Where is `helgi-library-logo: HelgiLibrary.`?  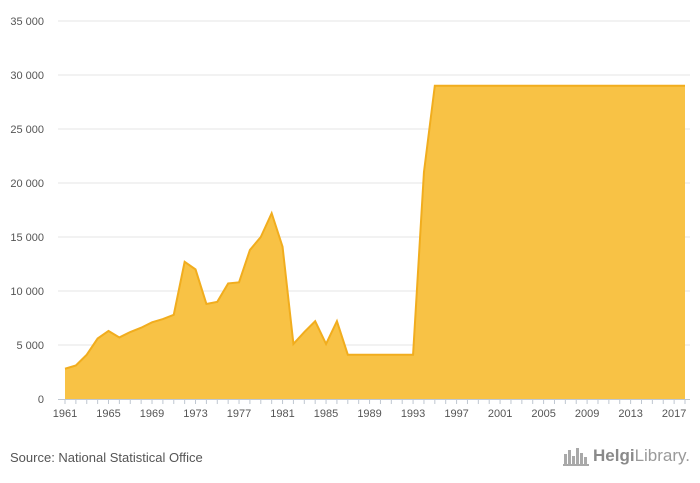 helgi-library-logo: HelgiLibrary. is located at coordinates (626, 456).